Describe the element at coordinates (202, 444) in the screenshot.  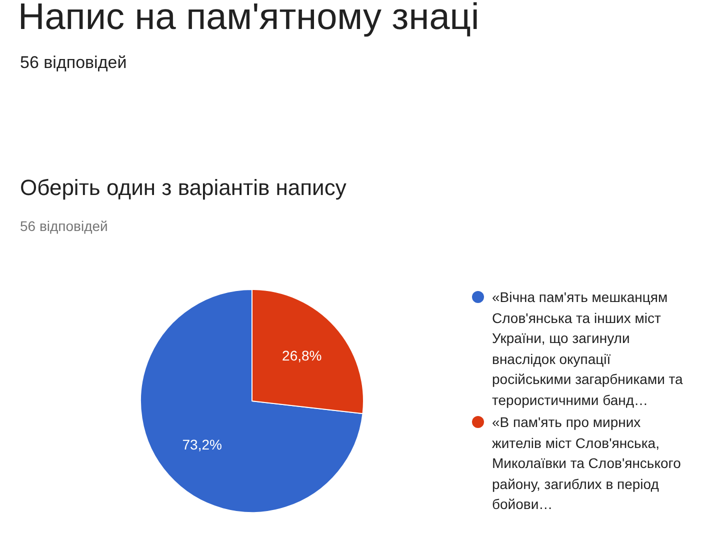
I see `data-label: 73,2%` at that location.